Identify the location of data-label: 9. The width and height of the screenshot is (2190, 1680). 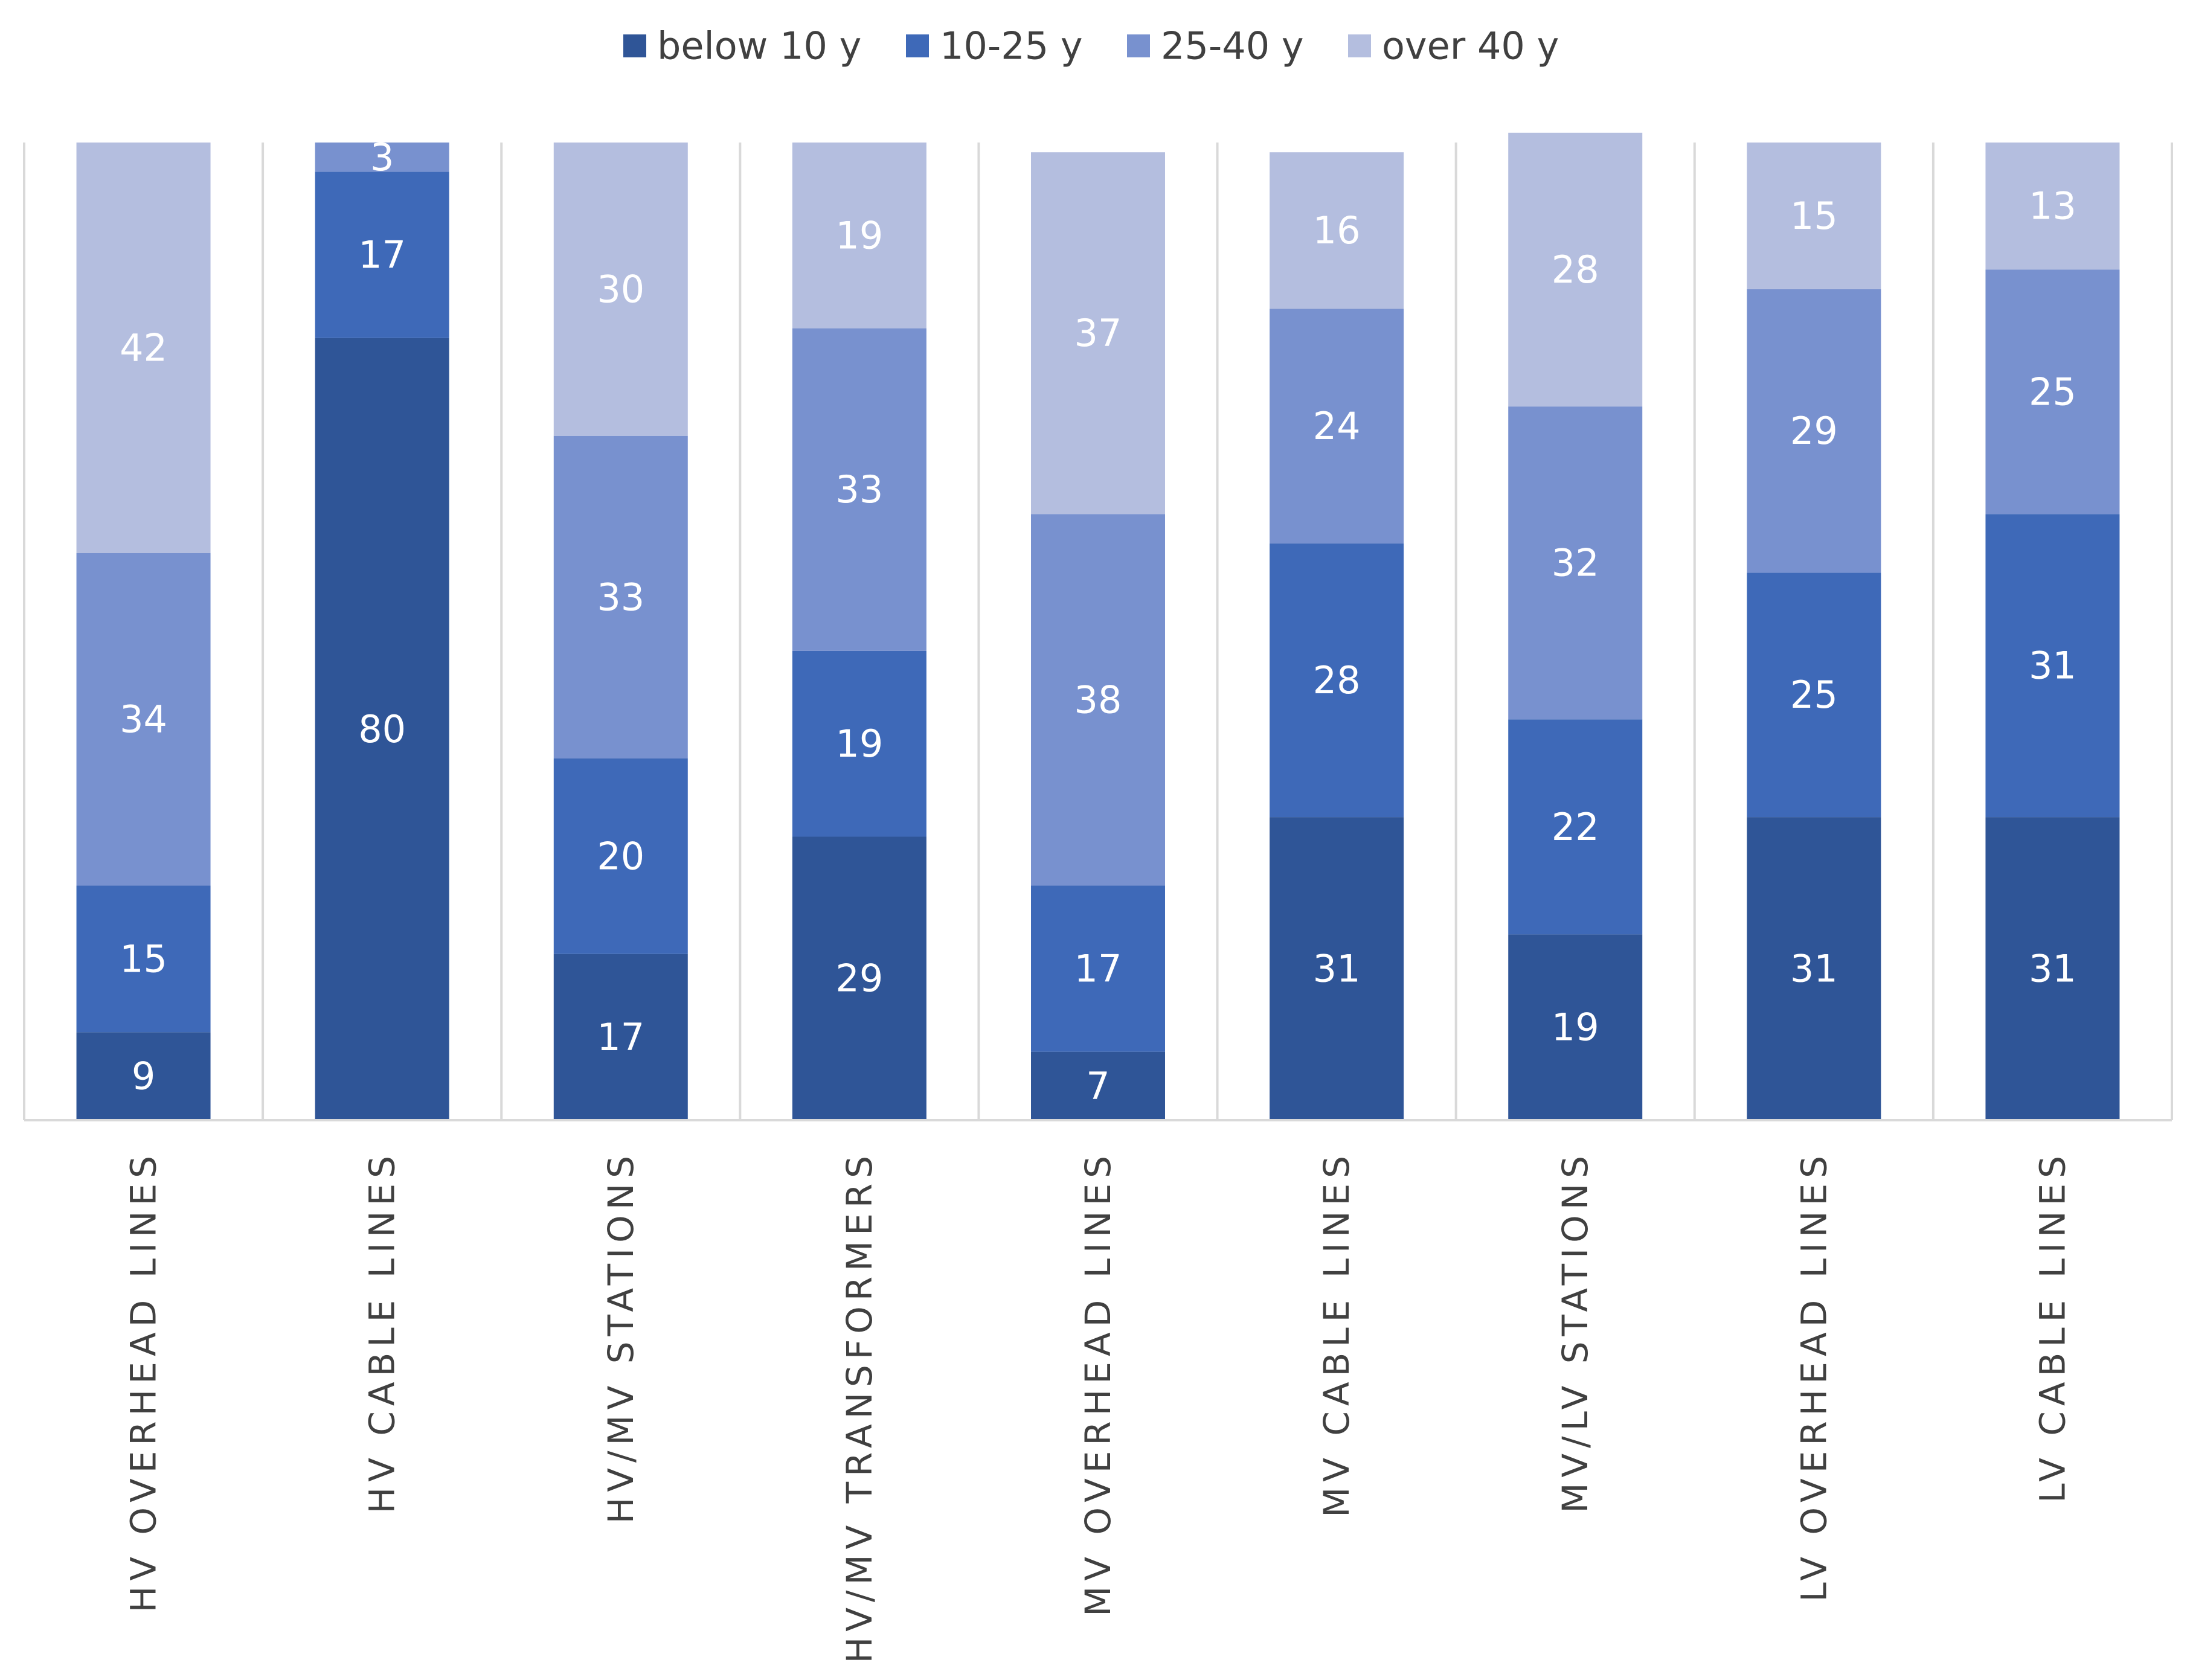
(143, 1076).